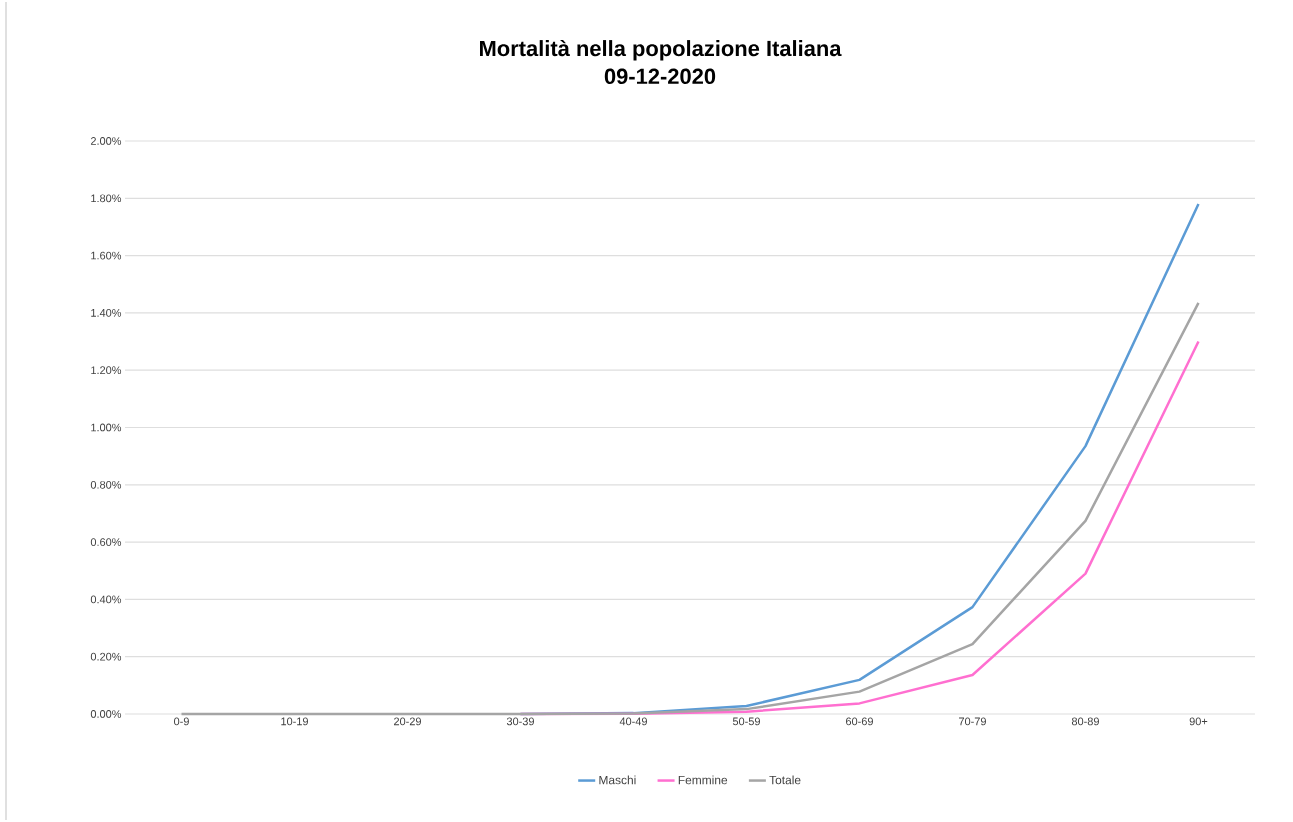 The height and width of the screenshot is (822, 1293). I want to click on x-tick-label: 80-89, so click(1085, 721).